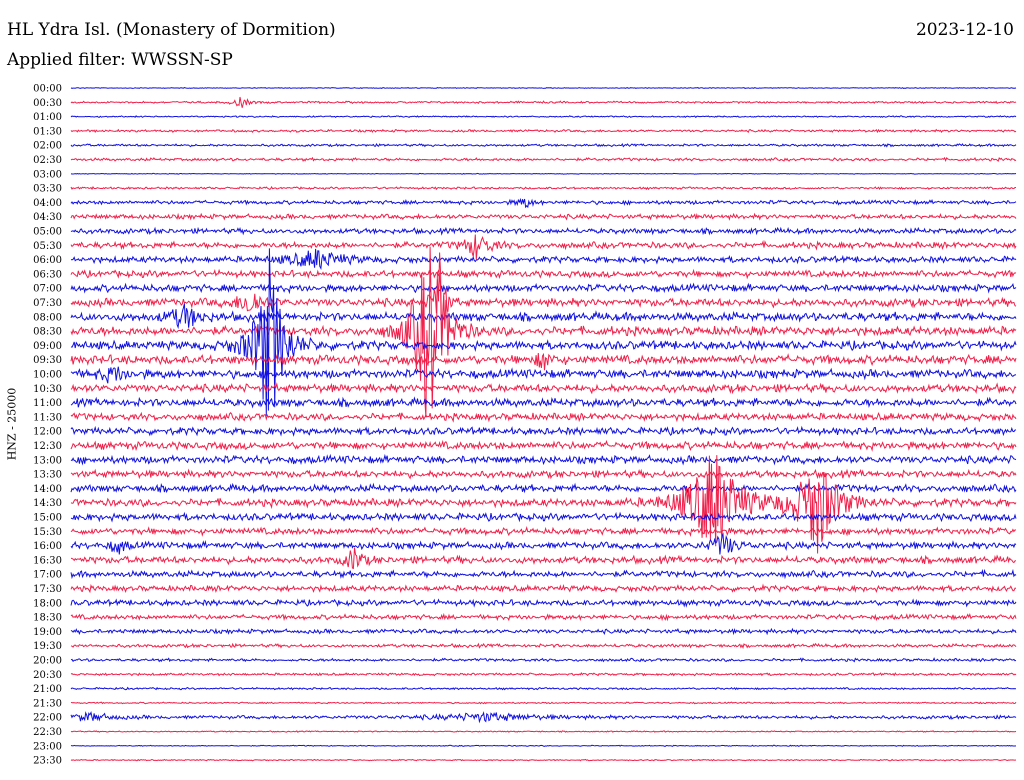 This screenshot has height=780, width=1024. I want to click on time-tick-label: 19:00, so click(47, 632).